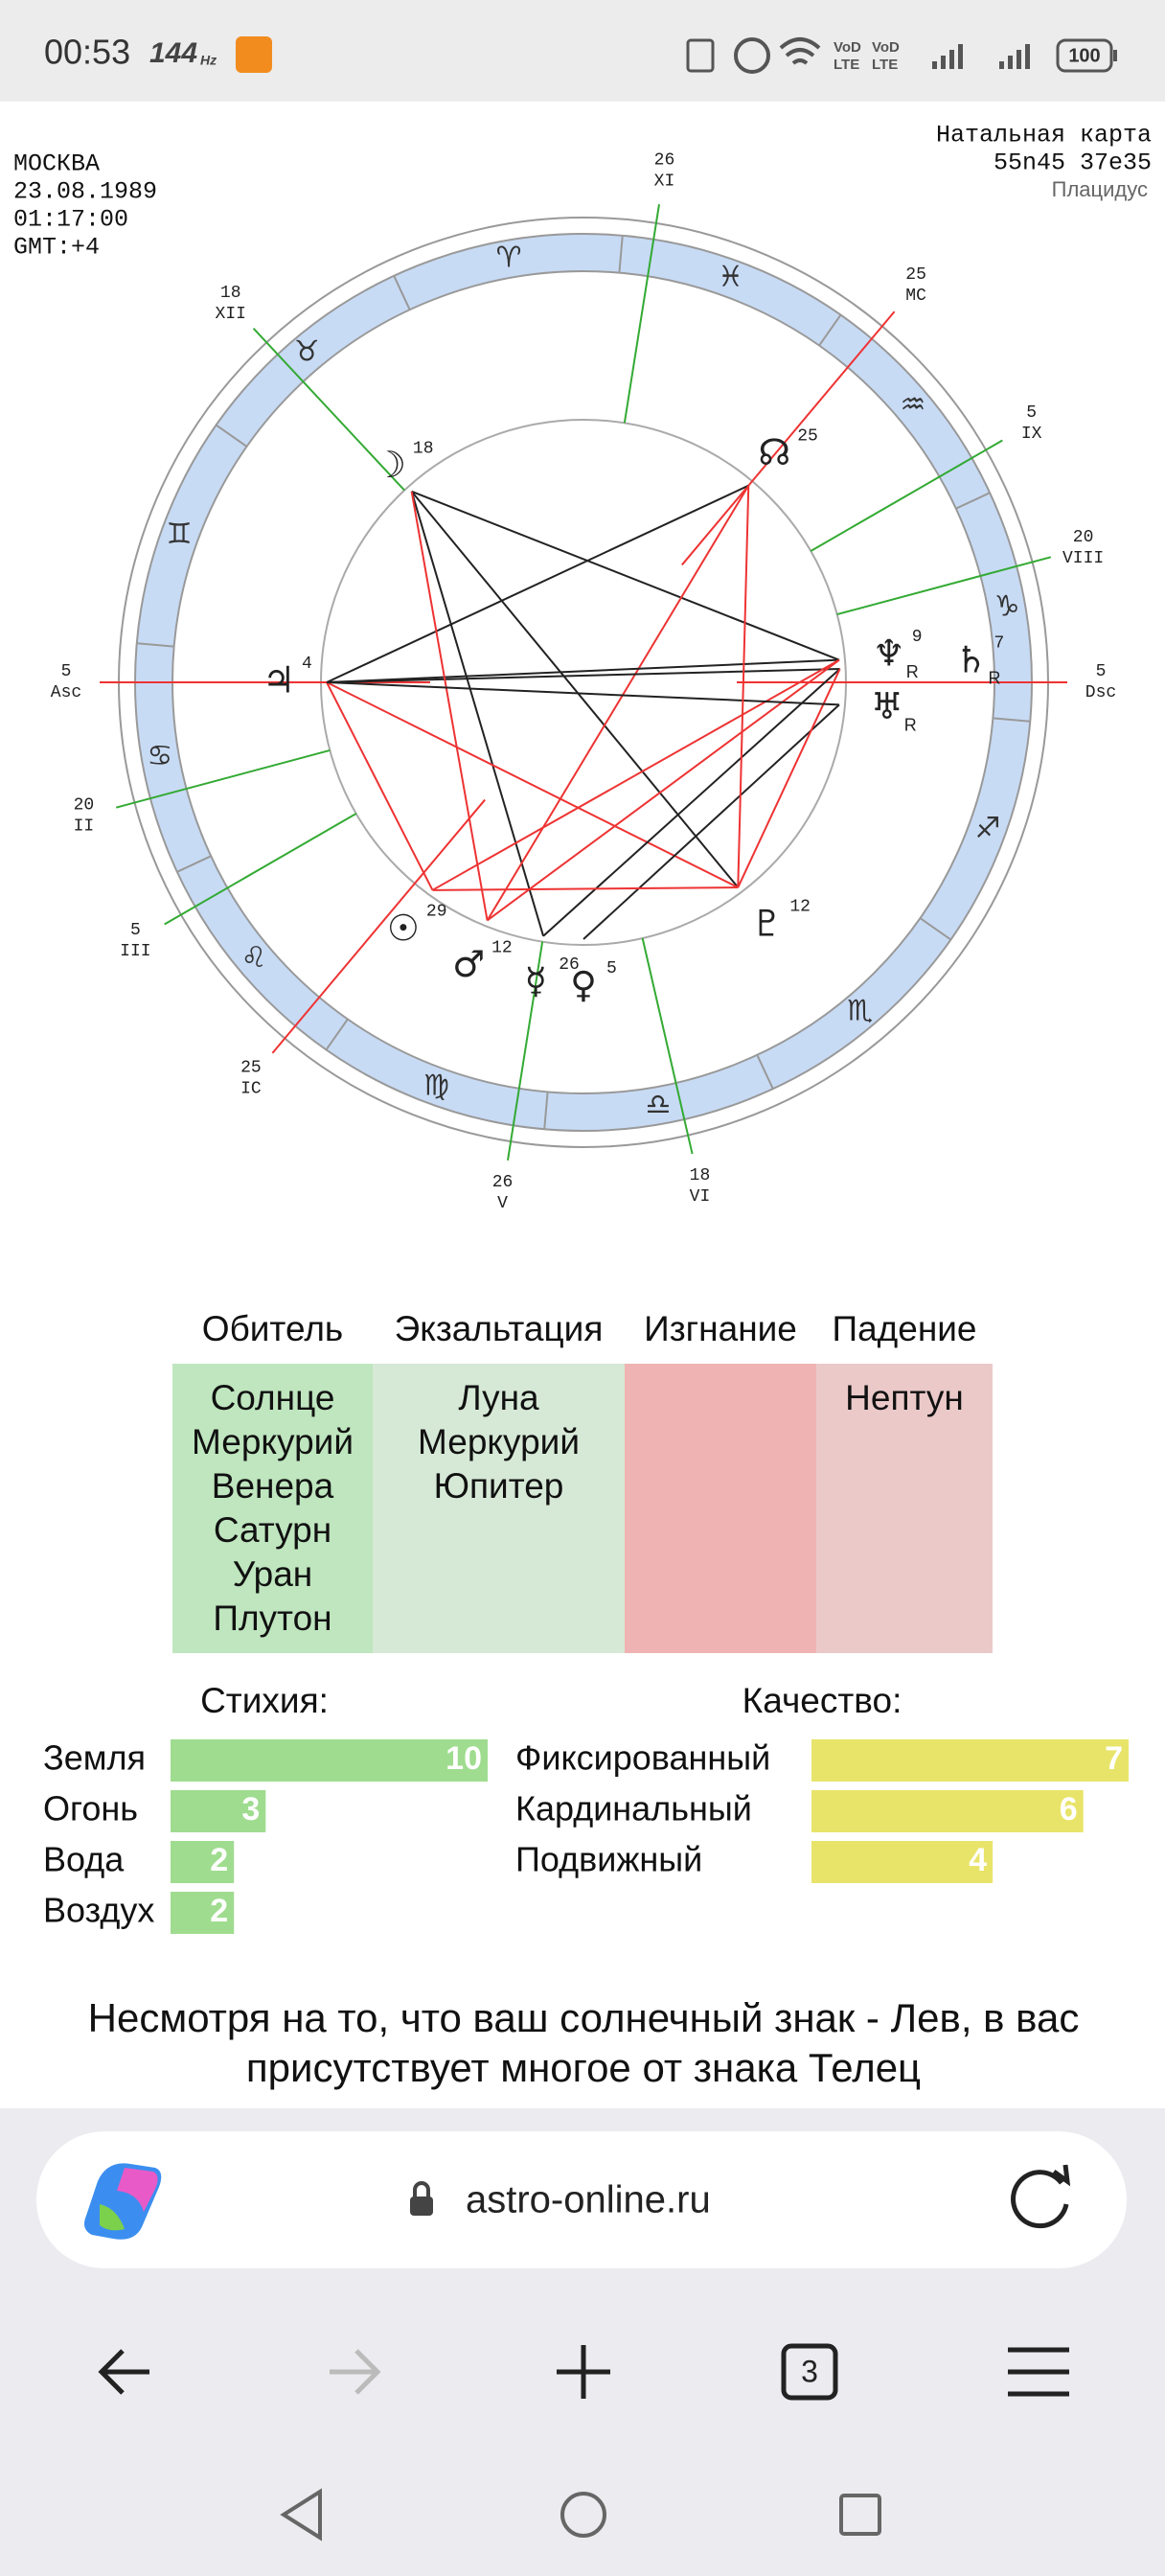 Image resolution: width=1165 pixels, height=2576 pixels. What do you see at coordinates (1032, 434) in the screenshot?
I see `house-name: IX` at bounding box center [1032, 434].